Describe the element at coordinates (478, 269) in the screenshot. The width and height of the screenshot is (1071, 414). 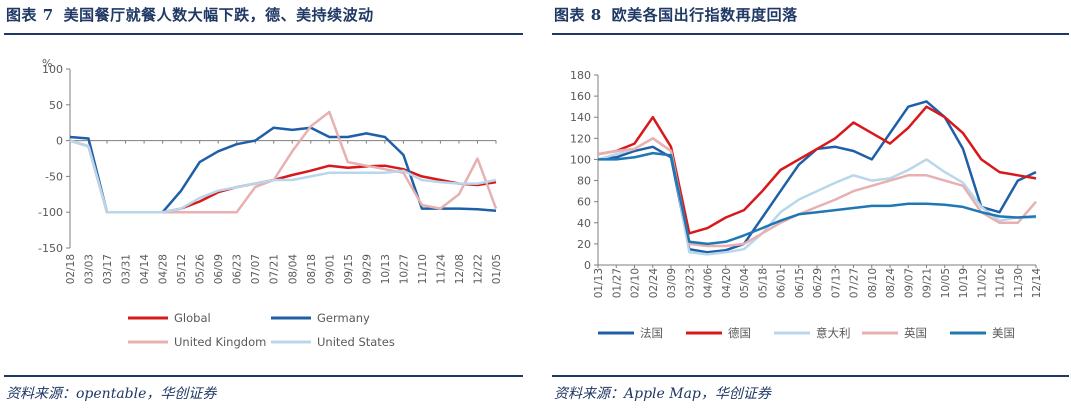
I see `x-tick-label: 12/22` at that location.